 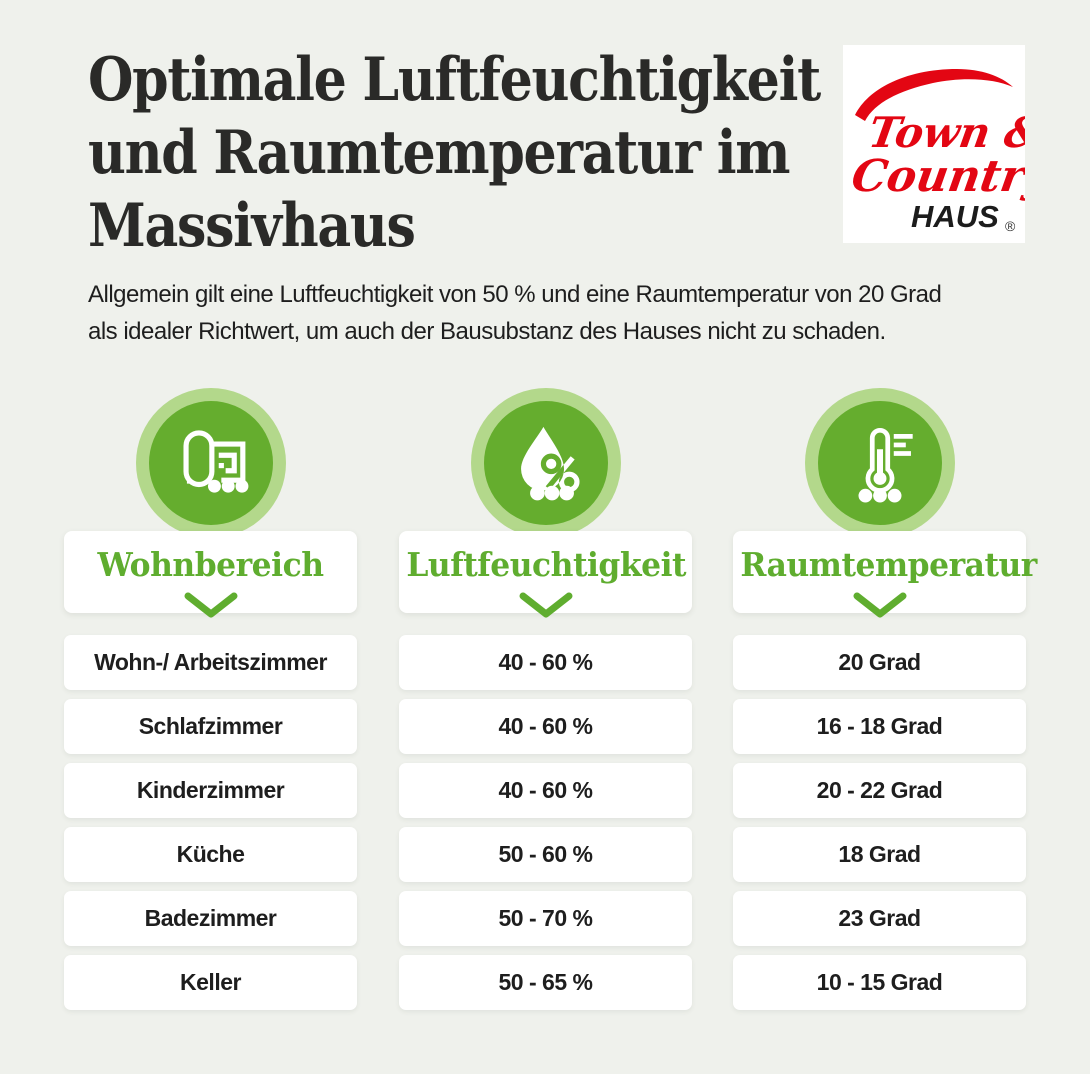 What do you see at coordinates (885, 465) in the screenshot?
I see `thermometer-icon` at bounding box center [885, 465].